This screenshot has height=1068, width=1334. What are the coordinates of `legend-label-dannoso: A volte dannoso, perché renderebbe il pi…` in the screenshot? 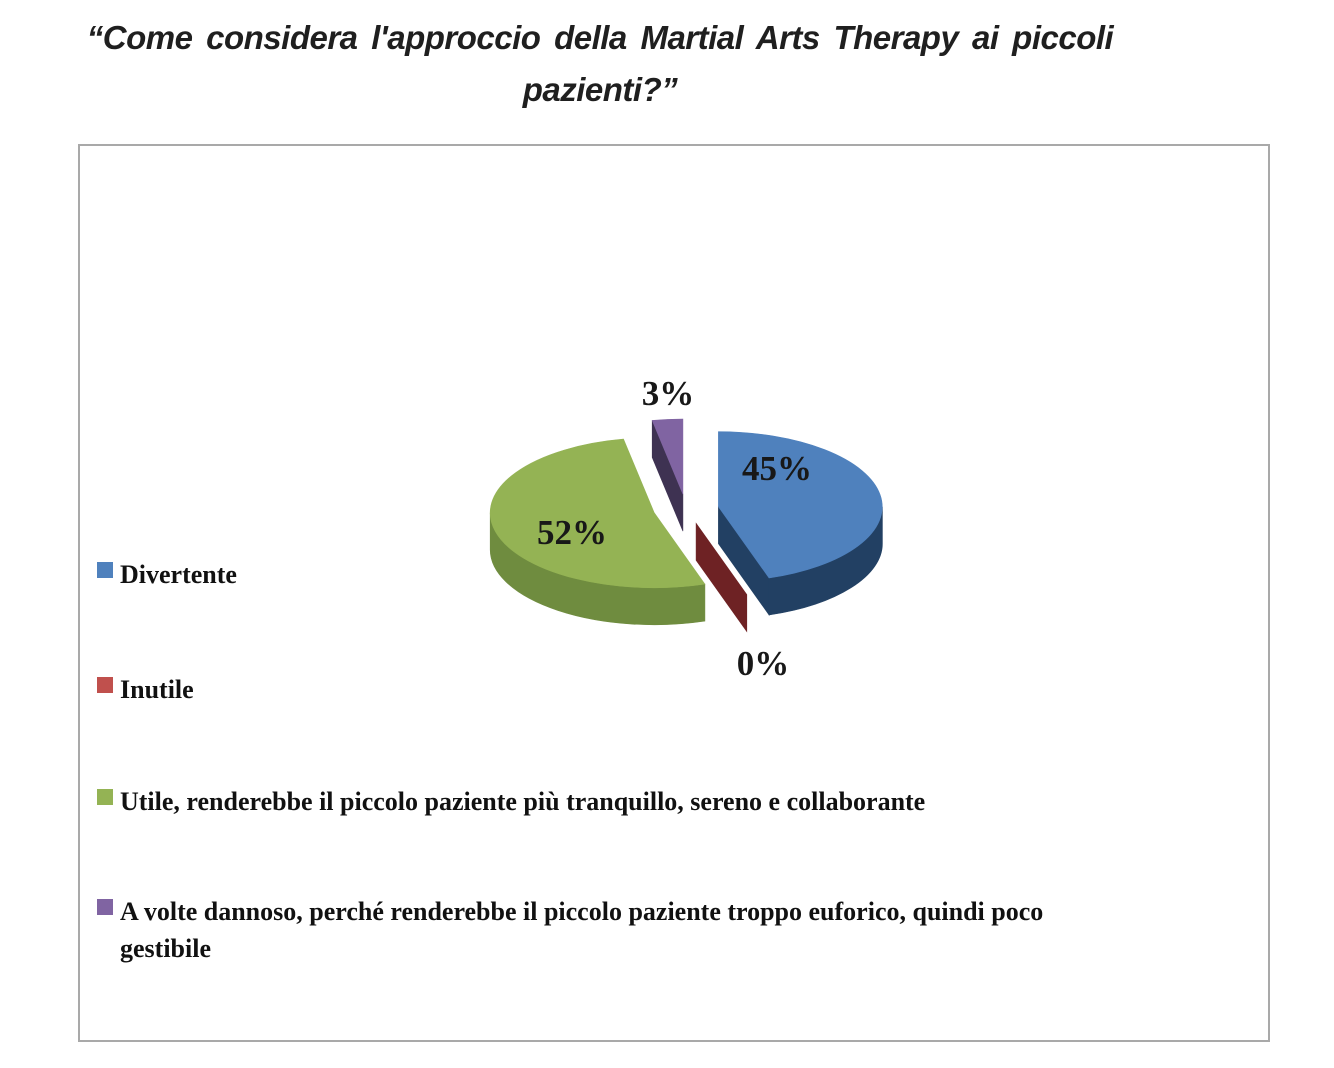 It's located at (582, 930).